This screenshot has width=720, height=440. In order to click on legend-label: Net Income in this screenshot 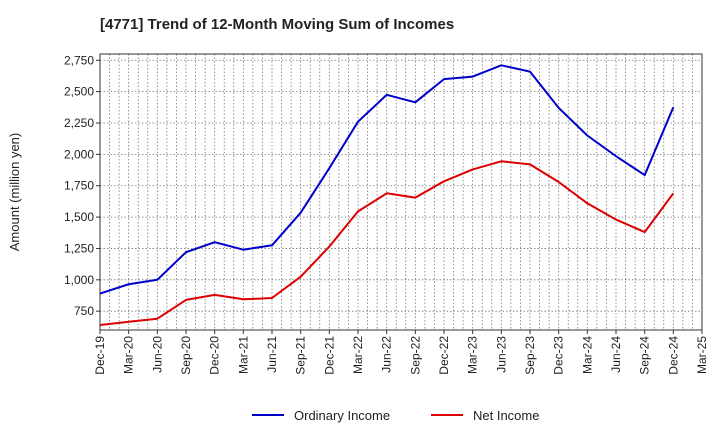, I will do `click(506, 415)`.